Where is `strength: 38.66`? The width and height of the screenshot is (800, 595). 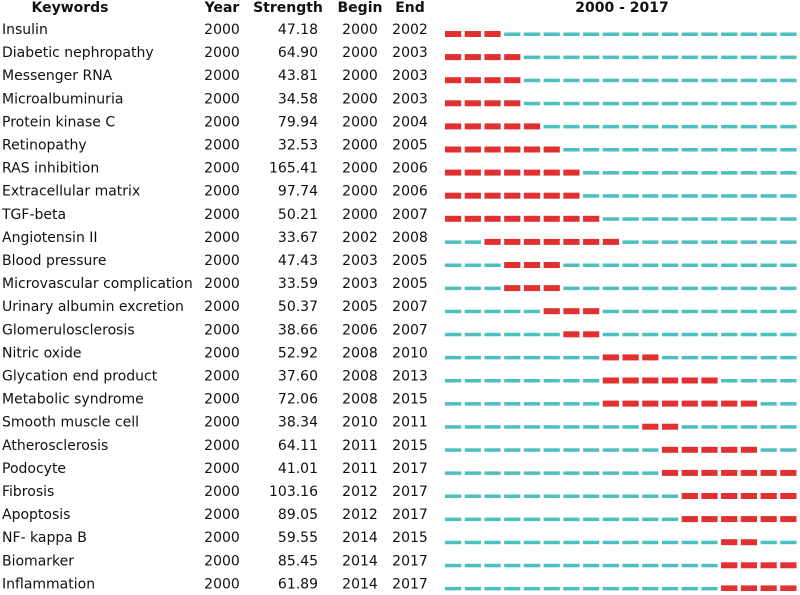
strength: 38.66 is located at coordinates (298, 330).